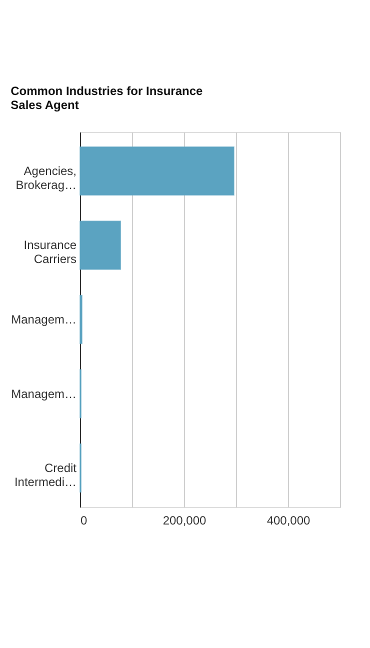 The width and height of the screenshot is (370, 648). Describe the element at coordinates (84, 521) in the screenshot. I see `x-tick-label: 0` at that location.